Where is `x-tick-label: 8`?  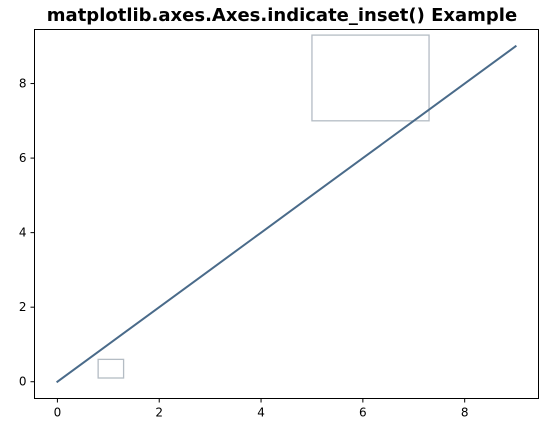 x-tick-label: 8 is located at coordinates (465, 413).